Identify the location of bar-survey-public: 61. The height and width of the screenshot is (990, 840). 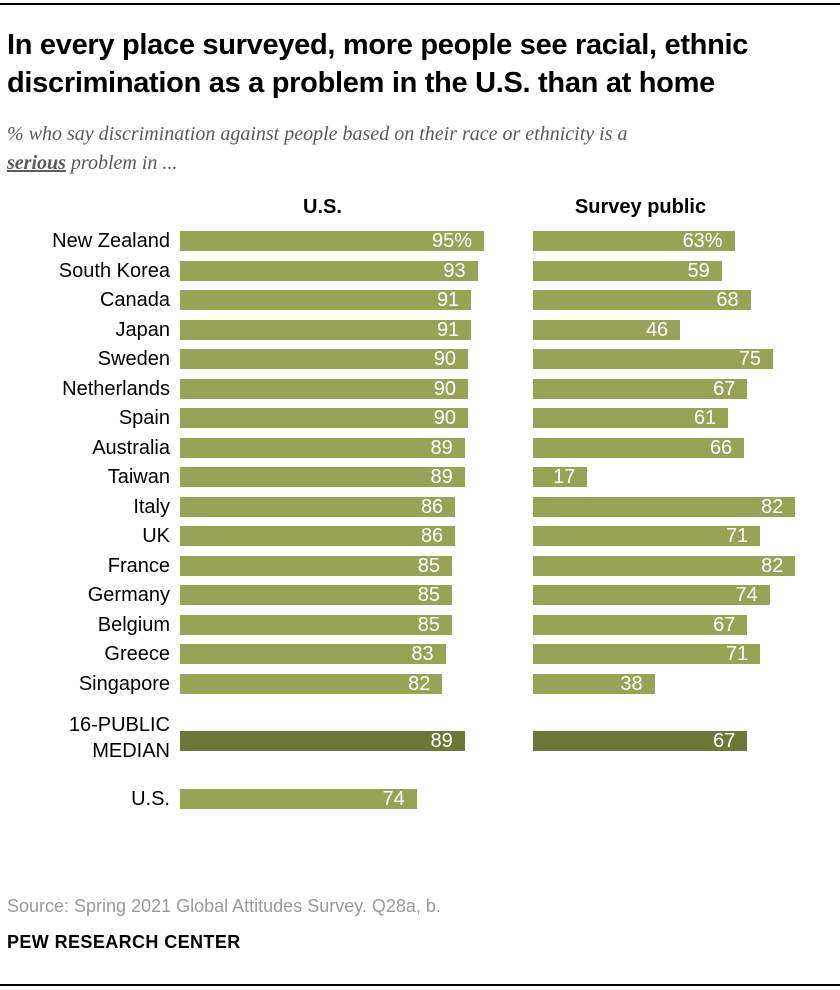
(631, 418).